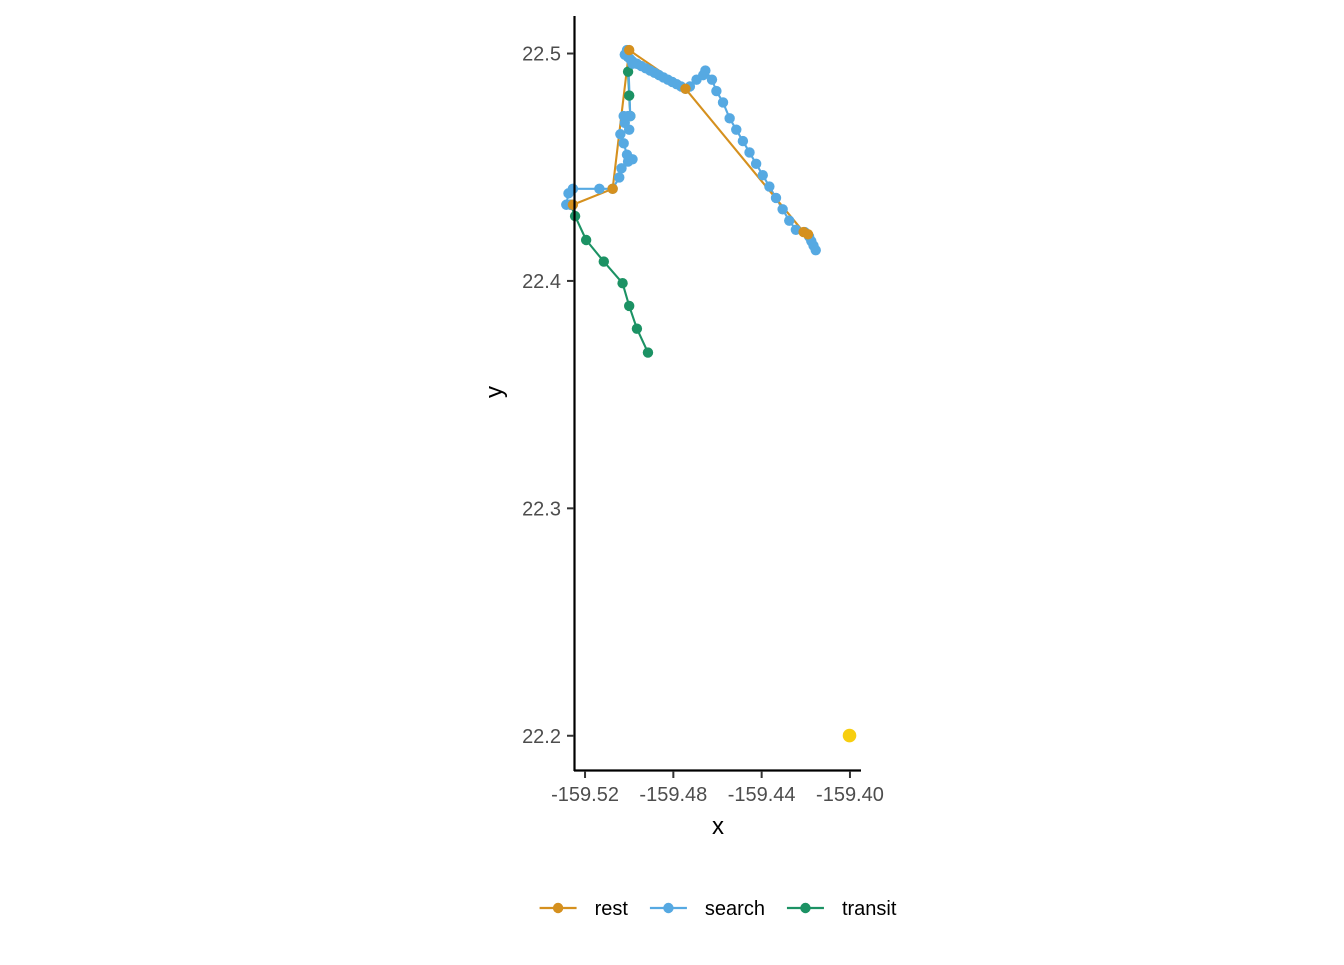 The width and height of the screenshot is (1344, 965). Describe the element at coordinates (585, 795) in the screenshot. I see `x-tick-label-0: -159.52` at that location.